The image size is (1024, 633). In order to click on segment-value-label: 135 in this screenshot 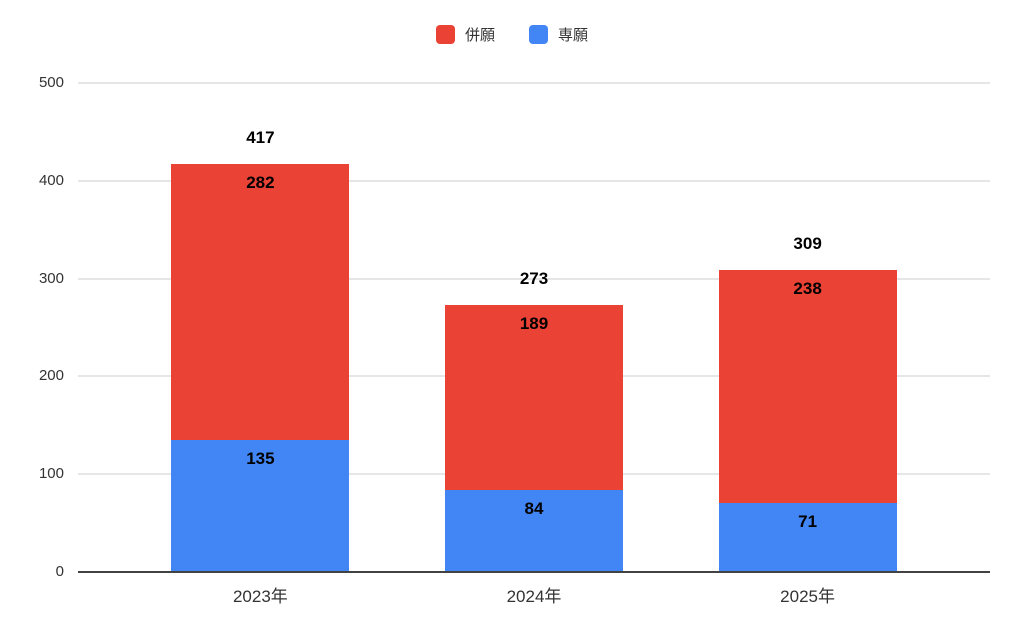, I will do `click(260, 458)`.